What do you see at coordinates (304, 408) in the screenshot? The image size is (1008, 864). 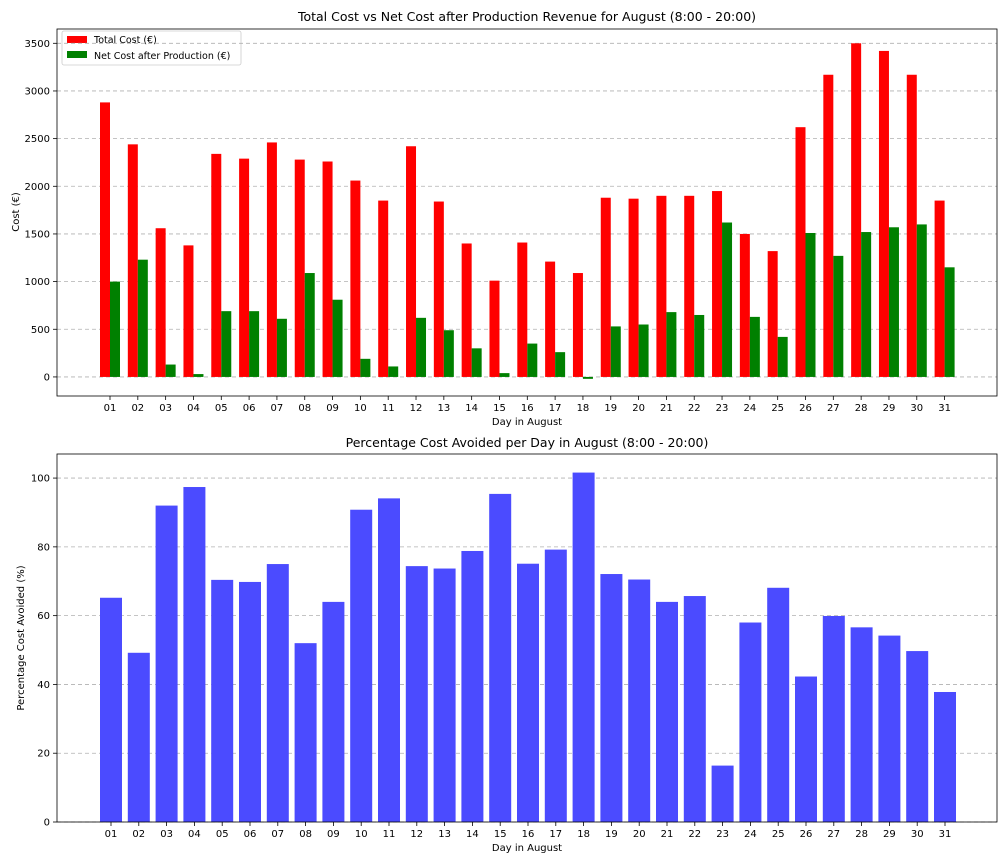 I see `top-chart-xtick-label: 08` at bounding box center [304, 408].